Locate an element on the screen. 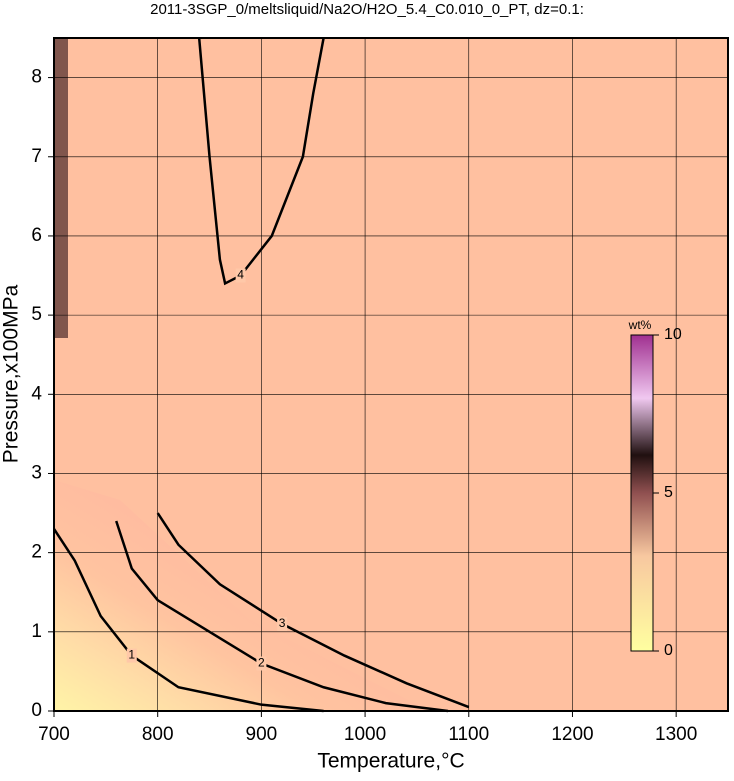  x-axis-label: Temperature,°C is located at coordinates (390, 761).